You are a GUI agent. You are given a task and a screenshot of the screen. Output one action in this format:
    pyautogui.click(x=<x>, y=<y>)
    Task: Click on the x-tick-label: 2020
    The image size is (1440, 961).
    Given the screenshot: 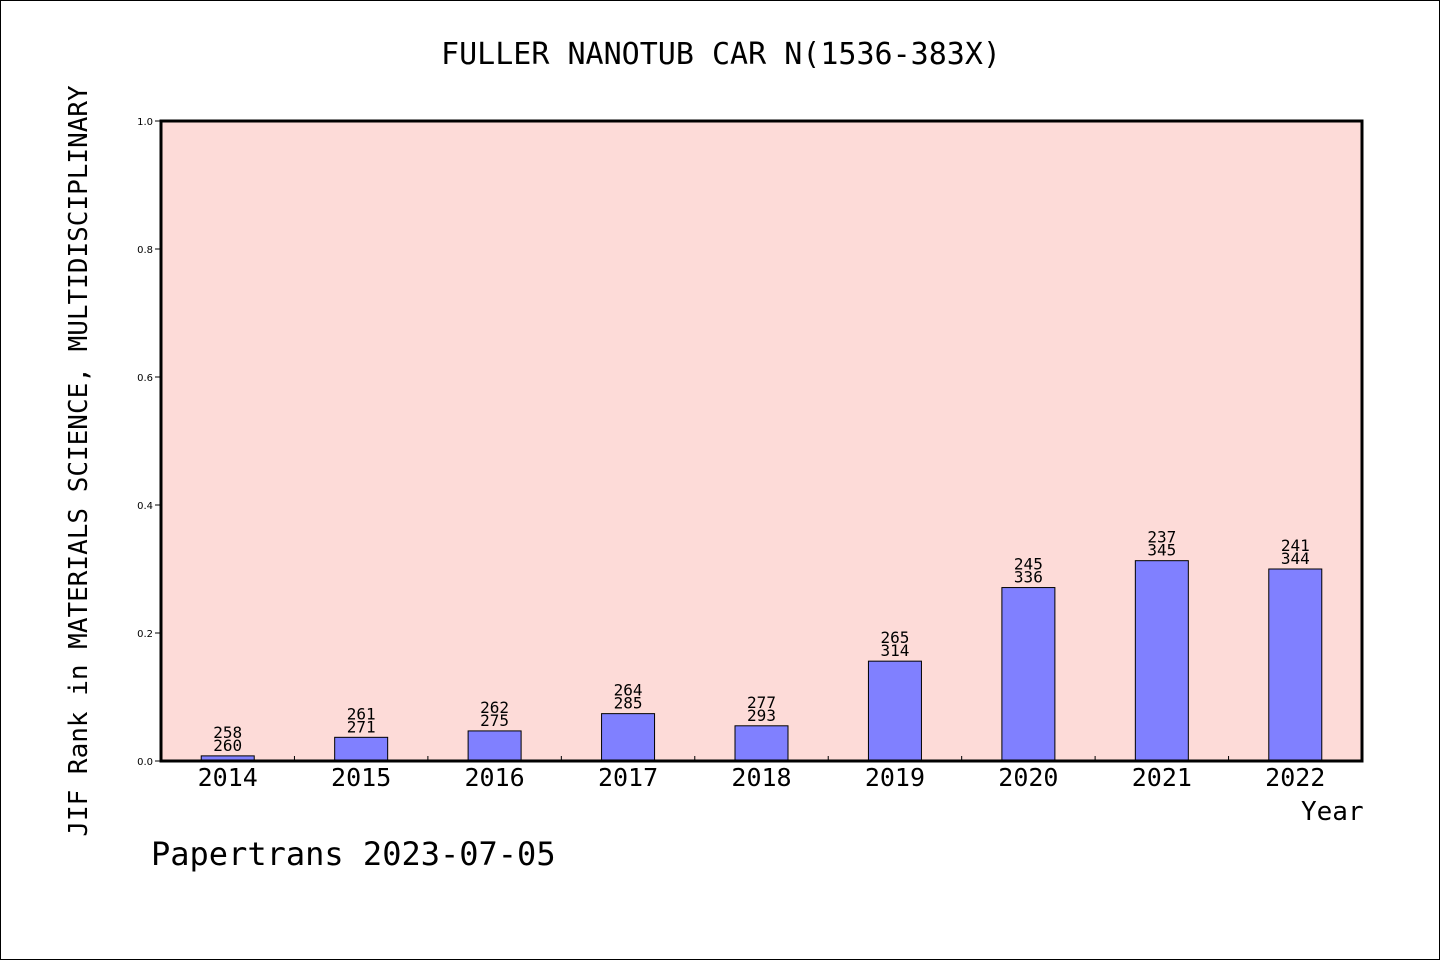 What is the action you would take?
    pyautogui.click(x=1028, y=777)
    